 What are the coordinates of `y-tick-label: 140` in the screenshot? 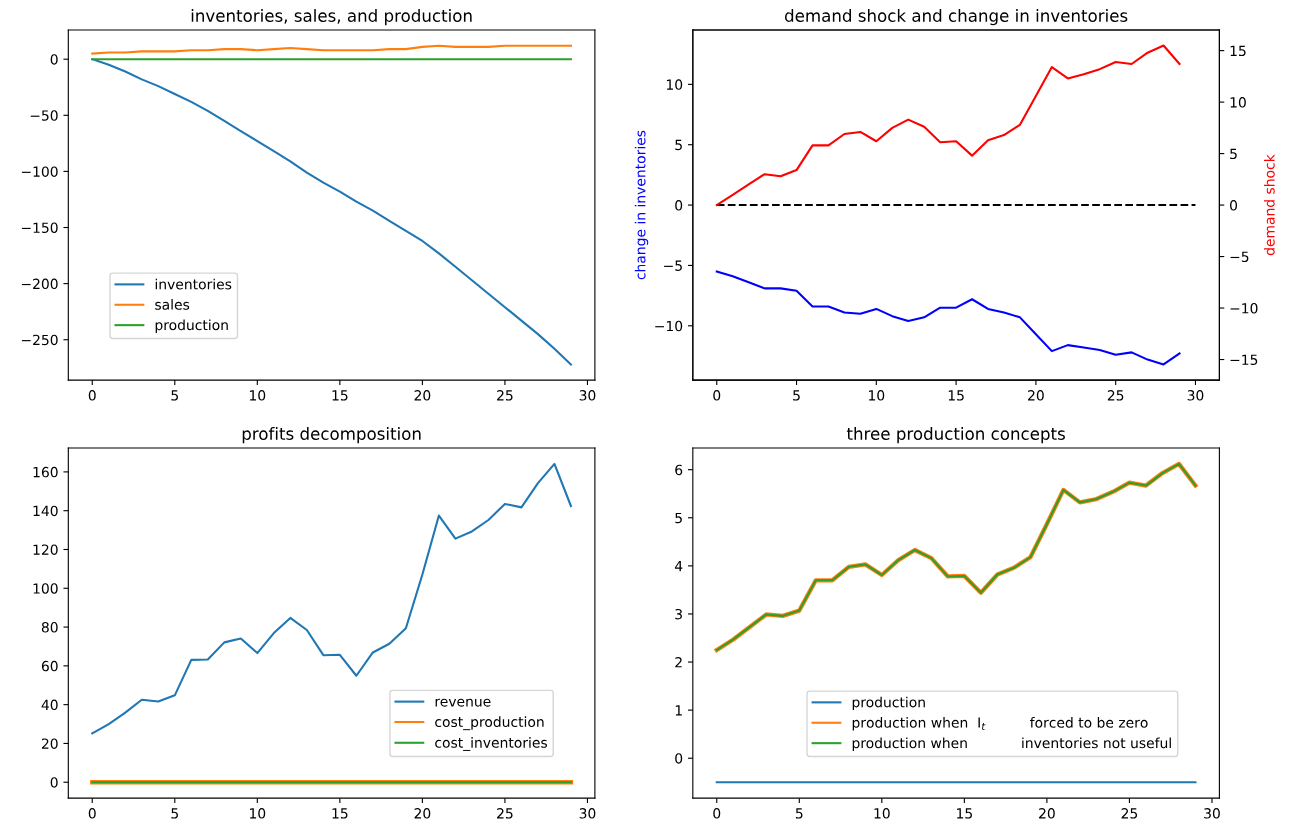 It's located at (45, 511).